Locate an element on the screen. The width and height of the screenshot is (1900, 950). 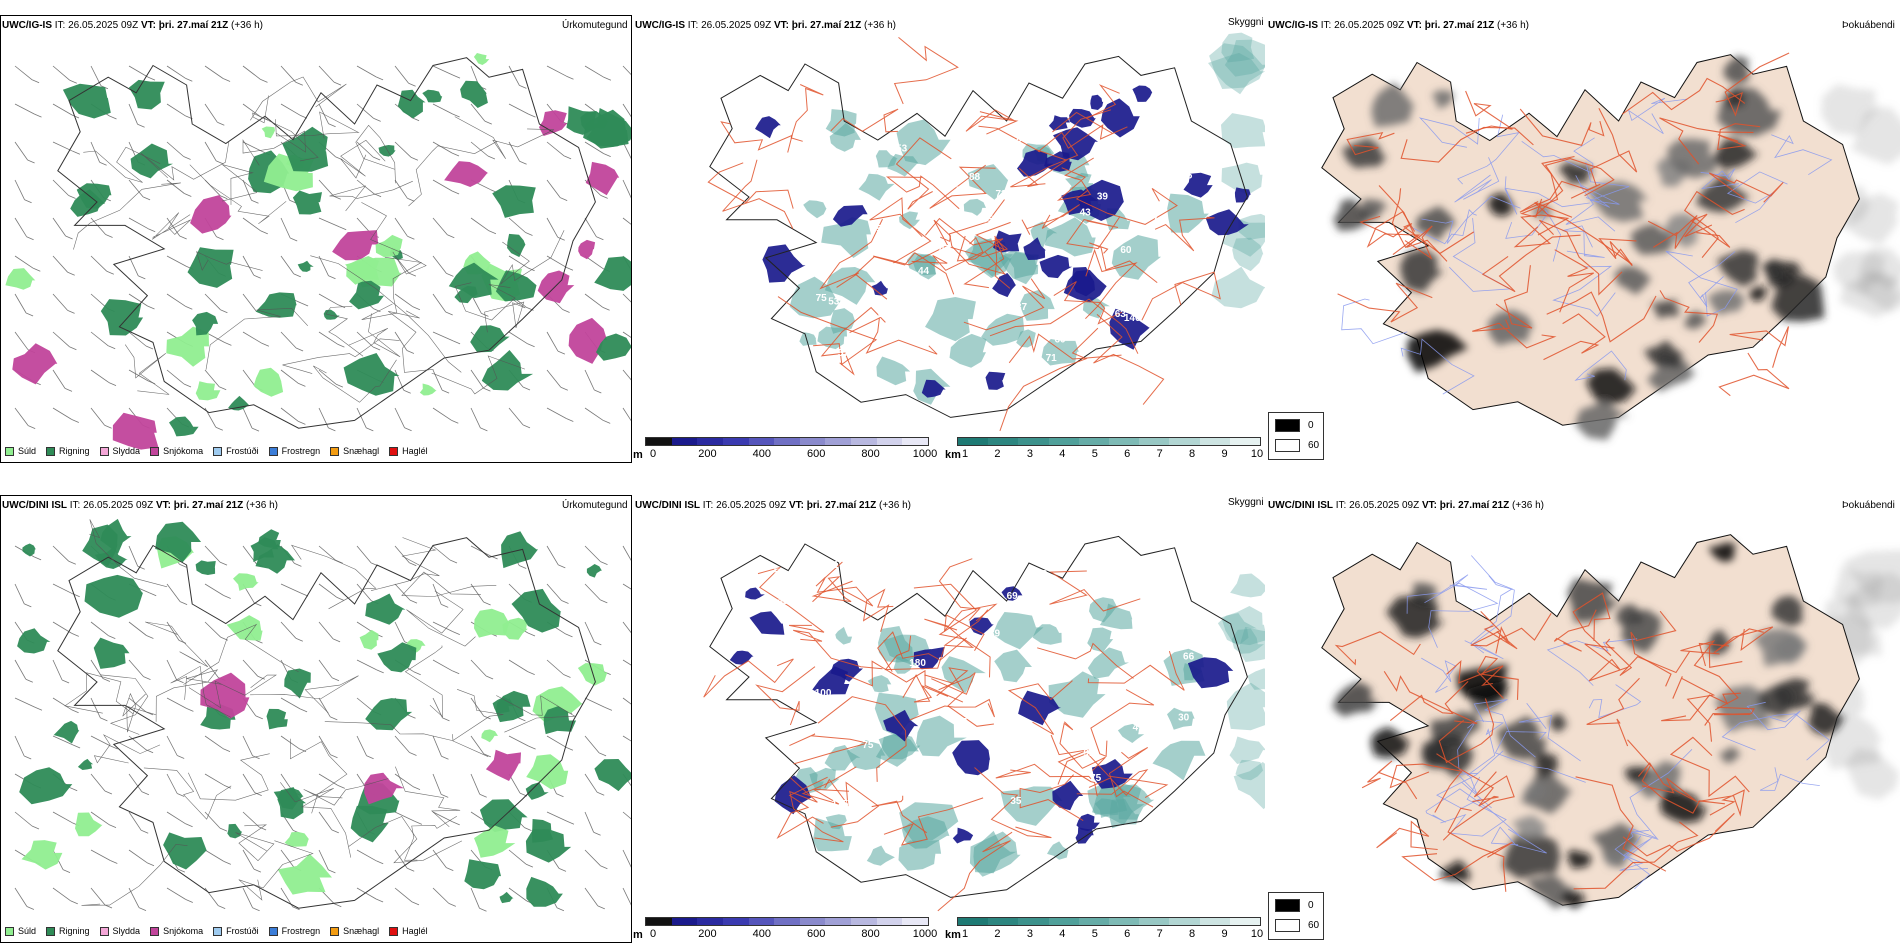
model-name: UWC/DINI ISL is located at coordinates (1300, 505).